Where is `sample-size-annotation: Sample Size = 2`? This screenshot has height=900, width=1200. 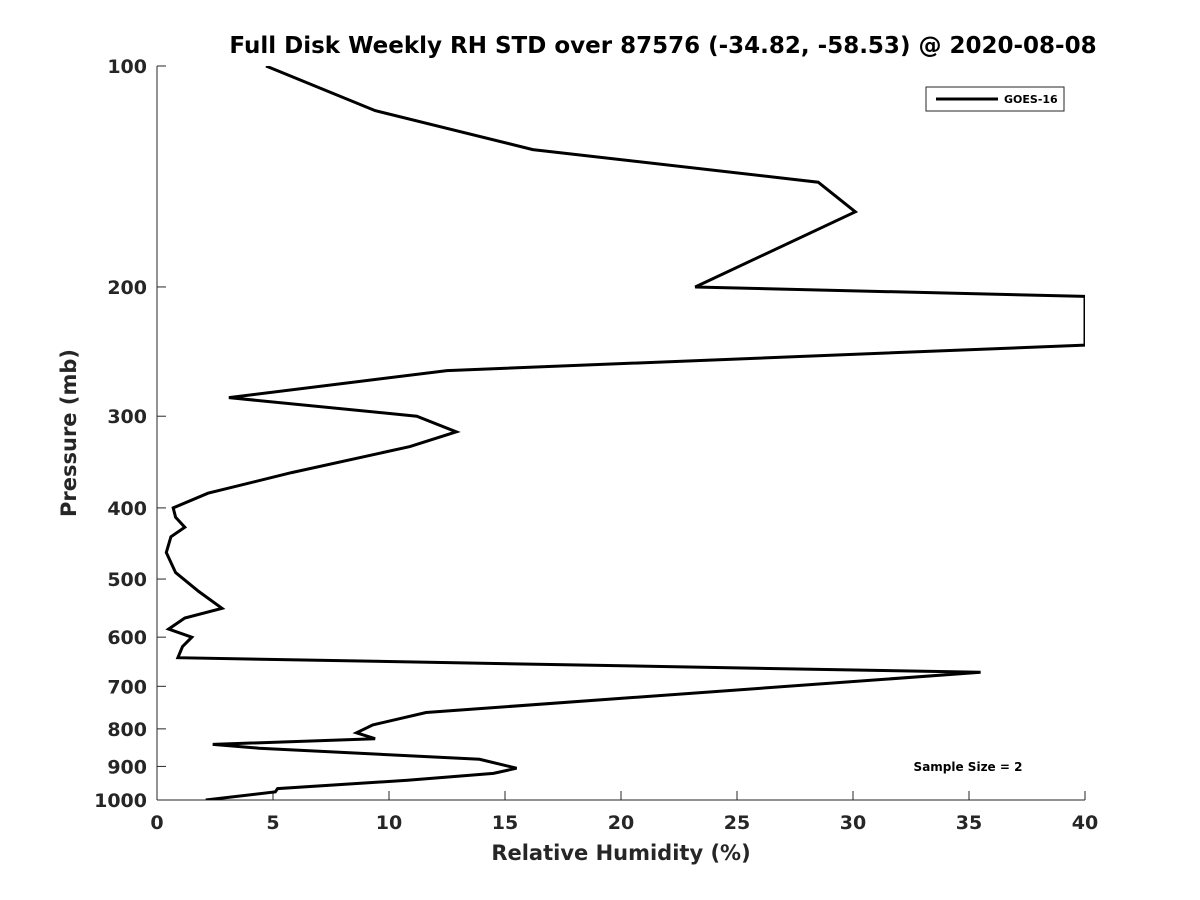
sample-size-annotation: Sample Size = 2 is located at coordinates (968, 767).